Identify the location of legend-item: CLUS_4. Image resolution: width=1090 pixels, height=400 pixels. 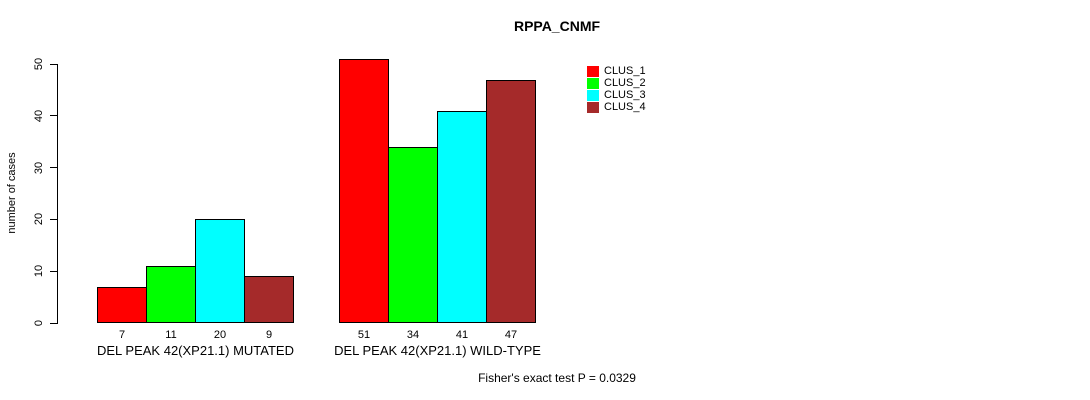
(616, 107).